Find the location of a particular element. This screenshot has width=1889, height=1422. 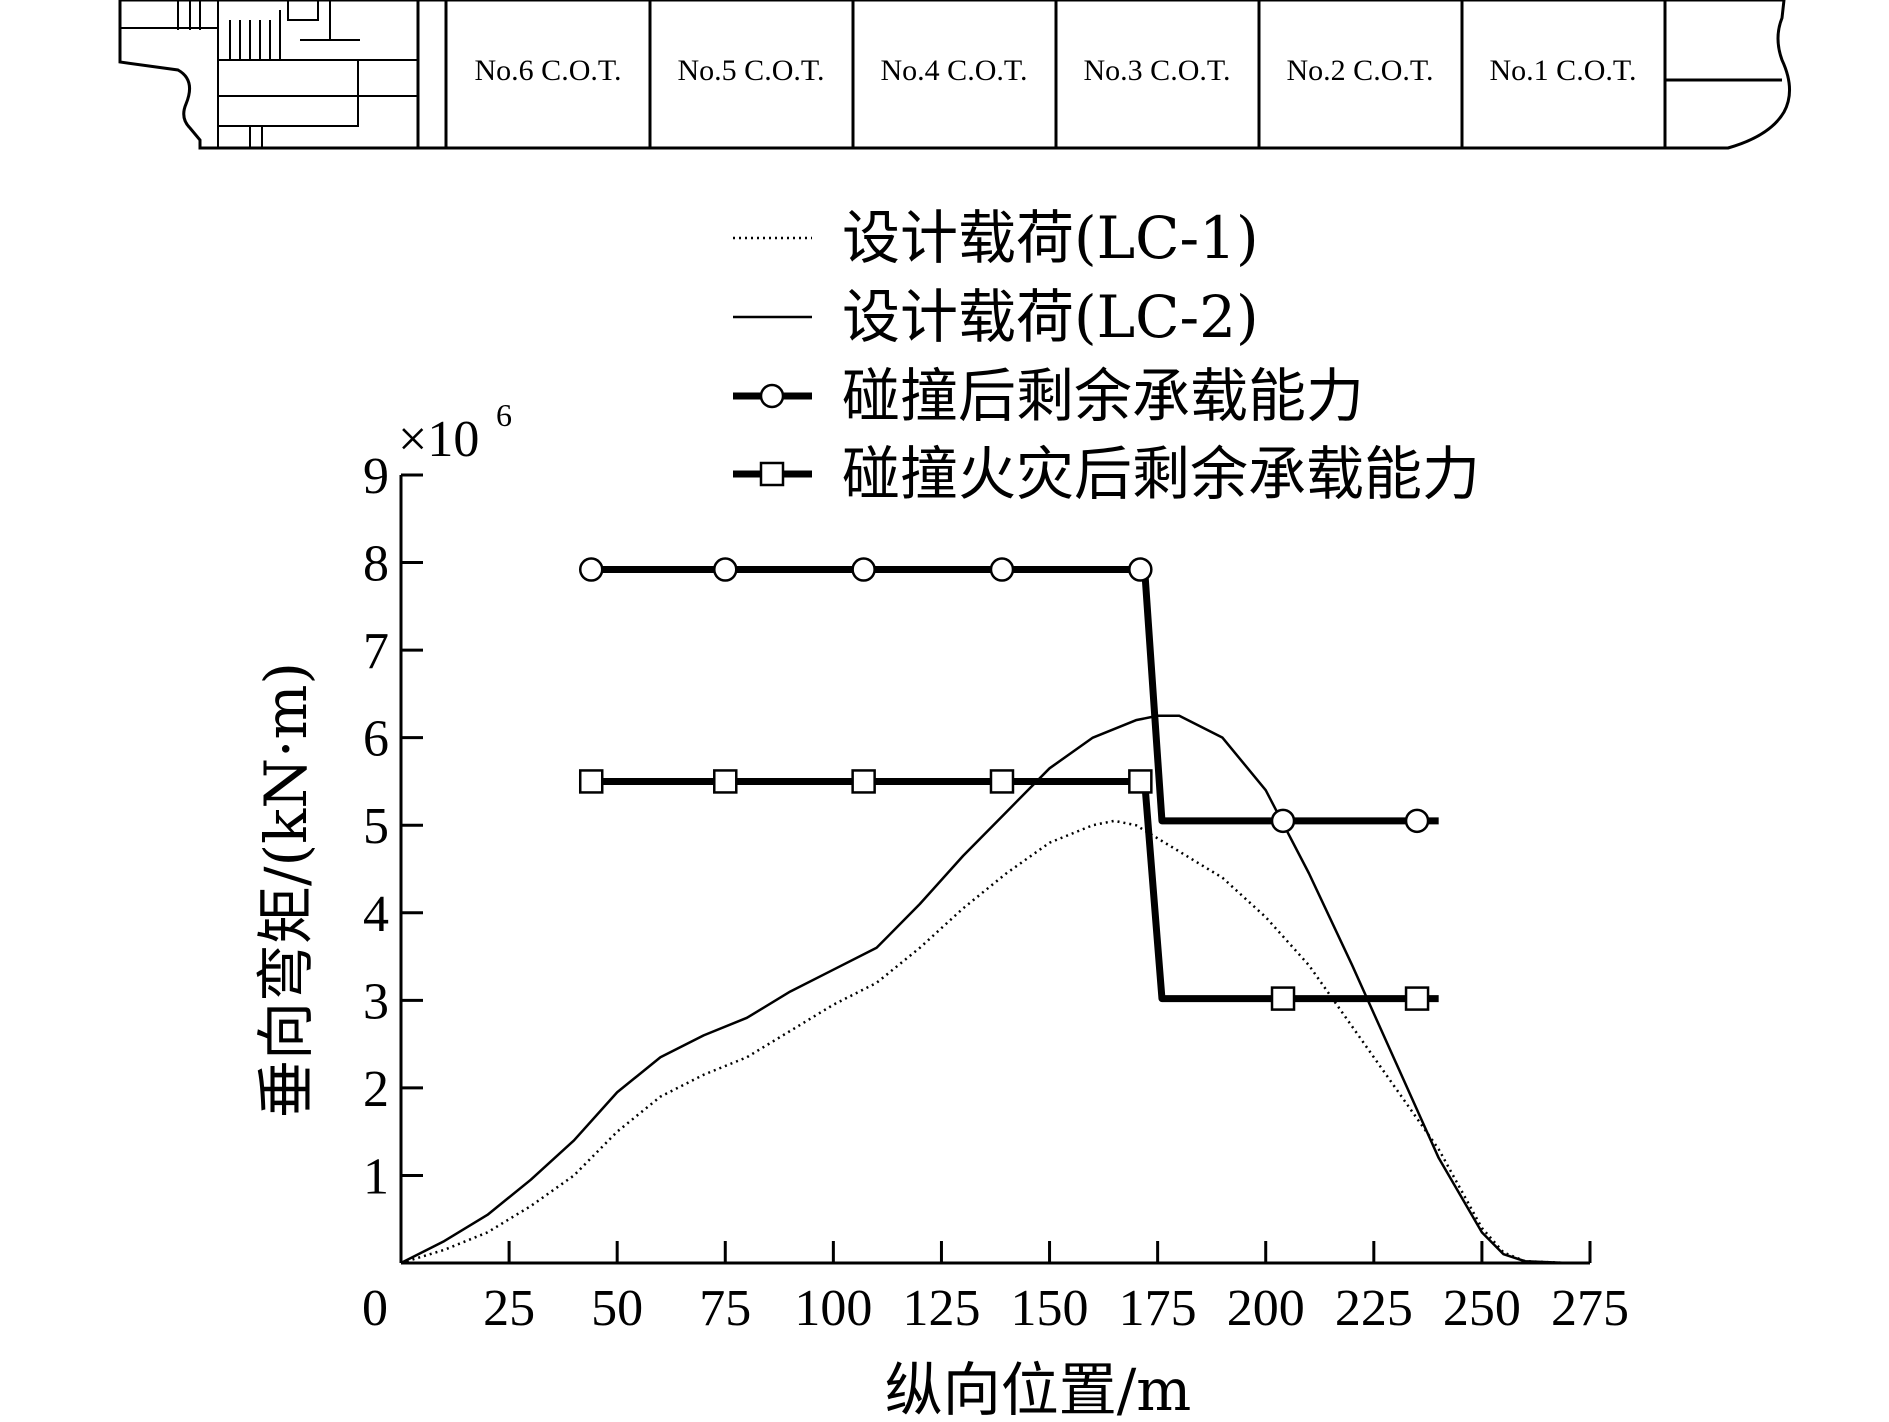

engine-room-detail is located at coordinates (269, 74).